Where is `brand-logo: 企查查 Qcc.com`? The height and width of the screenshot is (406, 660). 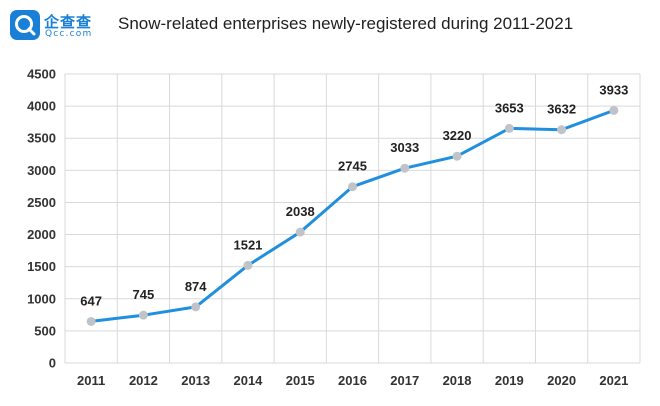 brand-logo: 企查查 Qcc.com is located at coordinates (60, 26).